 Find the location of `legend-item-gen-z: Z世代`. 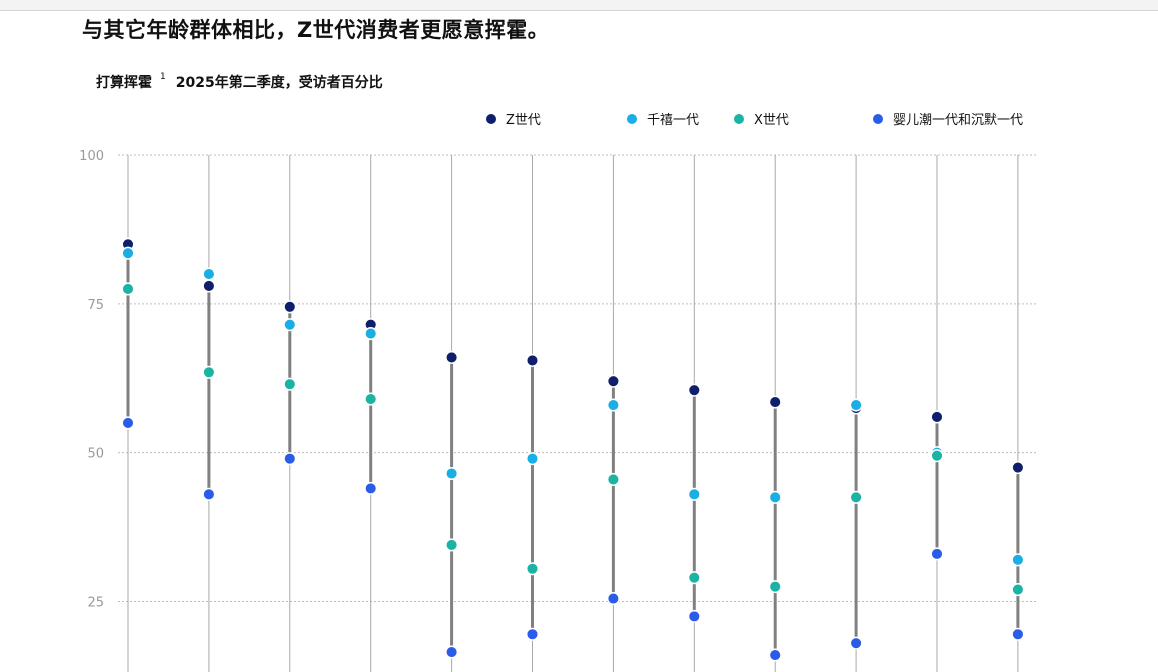

legend-item-gen-z: Z世代 is located at coordinates (513, 118).